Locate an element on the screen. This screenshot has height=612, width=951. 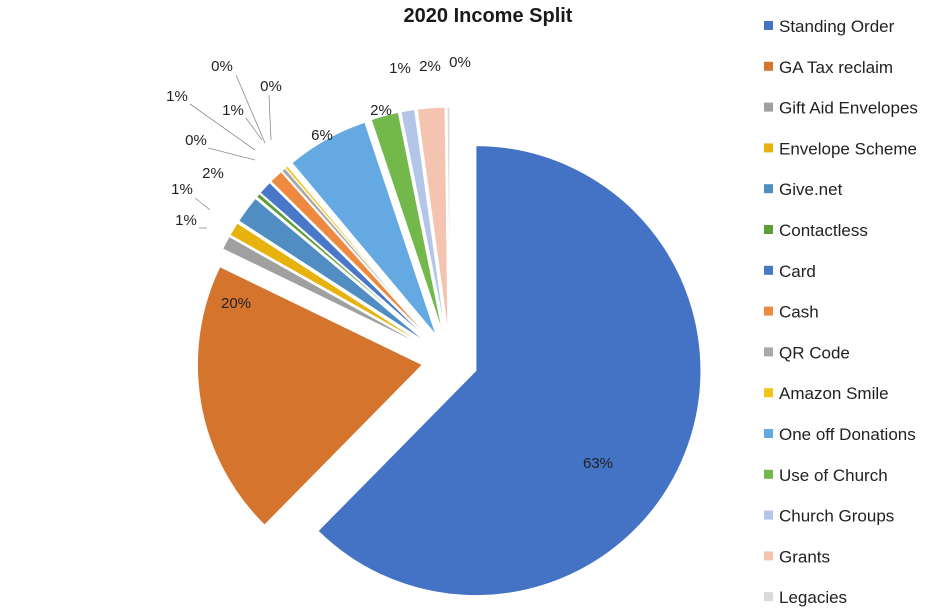
legend-swatch-legacies is located at coordinates (768, 597).